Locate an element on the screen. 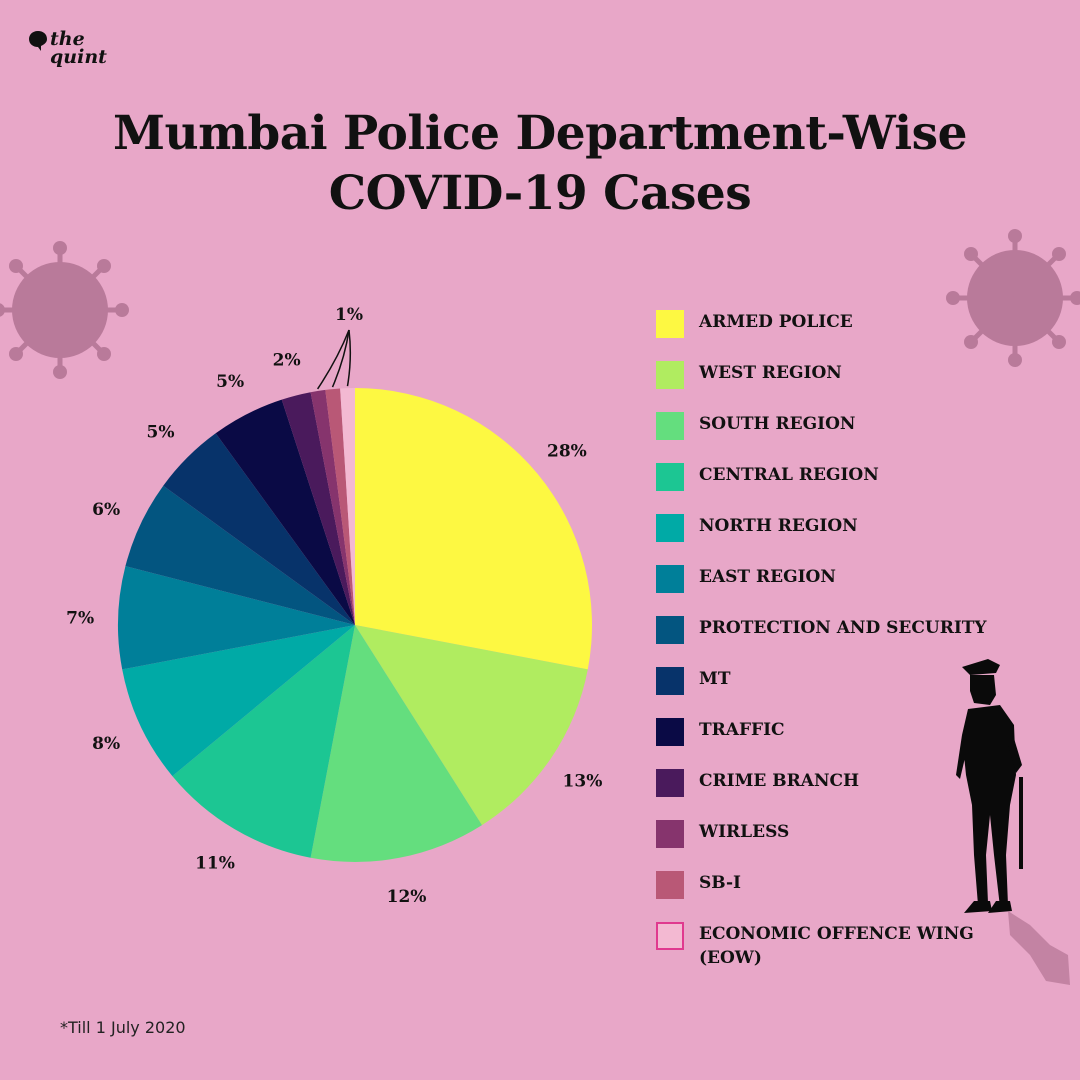 This screenshot has height=1080, width=1080. legend-item: NORTH REGION is located at coordinates (861, 537).